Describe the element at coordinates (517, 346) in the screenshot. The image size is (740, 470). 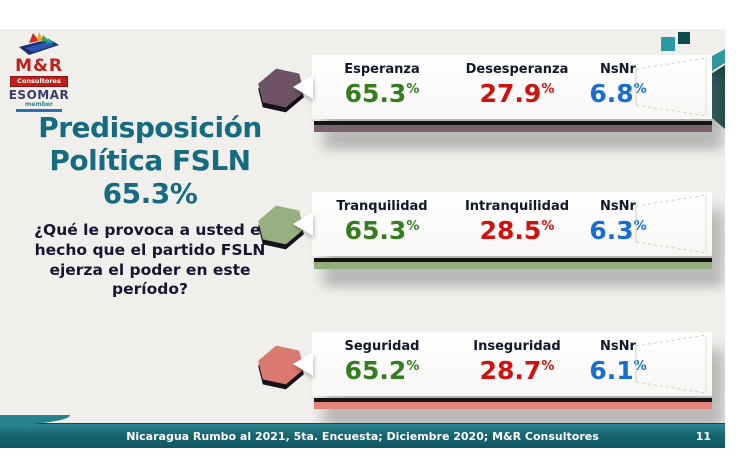
I see `negative-label: Inseguridad` at that location.